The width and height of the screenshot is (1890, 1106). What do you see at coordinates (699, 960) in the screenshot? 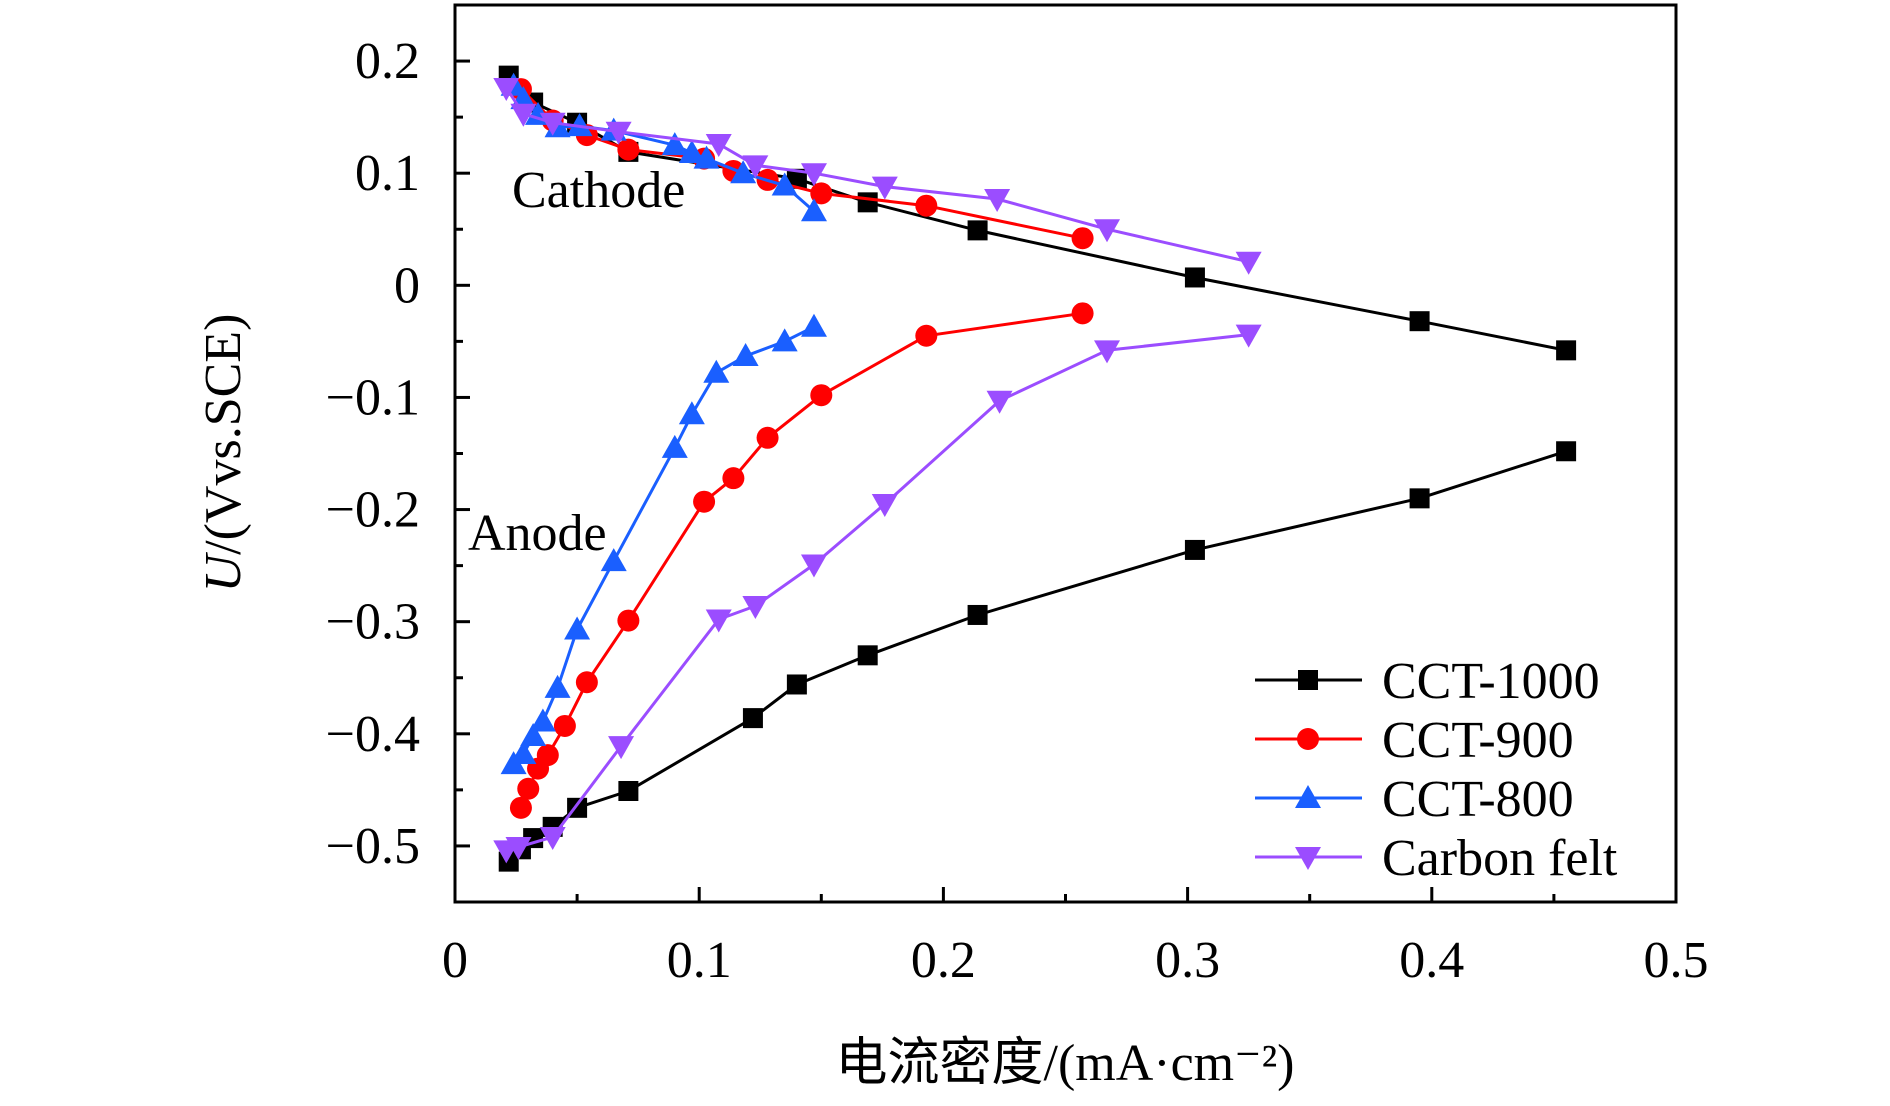
I see `x-tick-label: 0.1` at bounding box center [699, 960].